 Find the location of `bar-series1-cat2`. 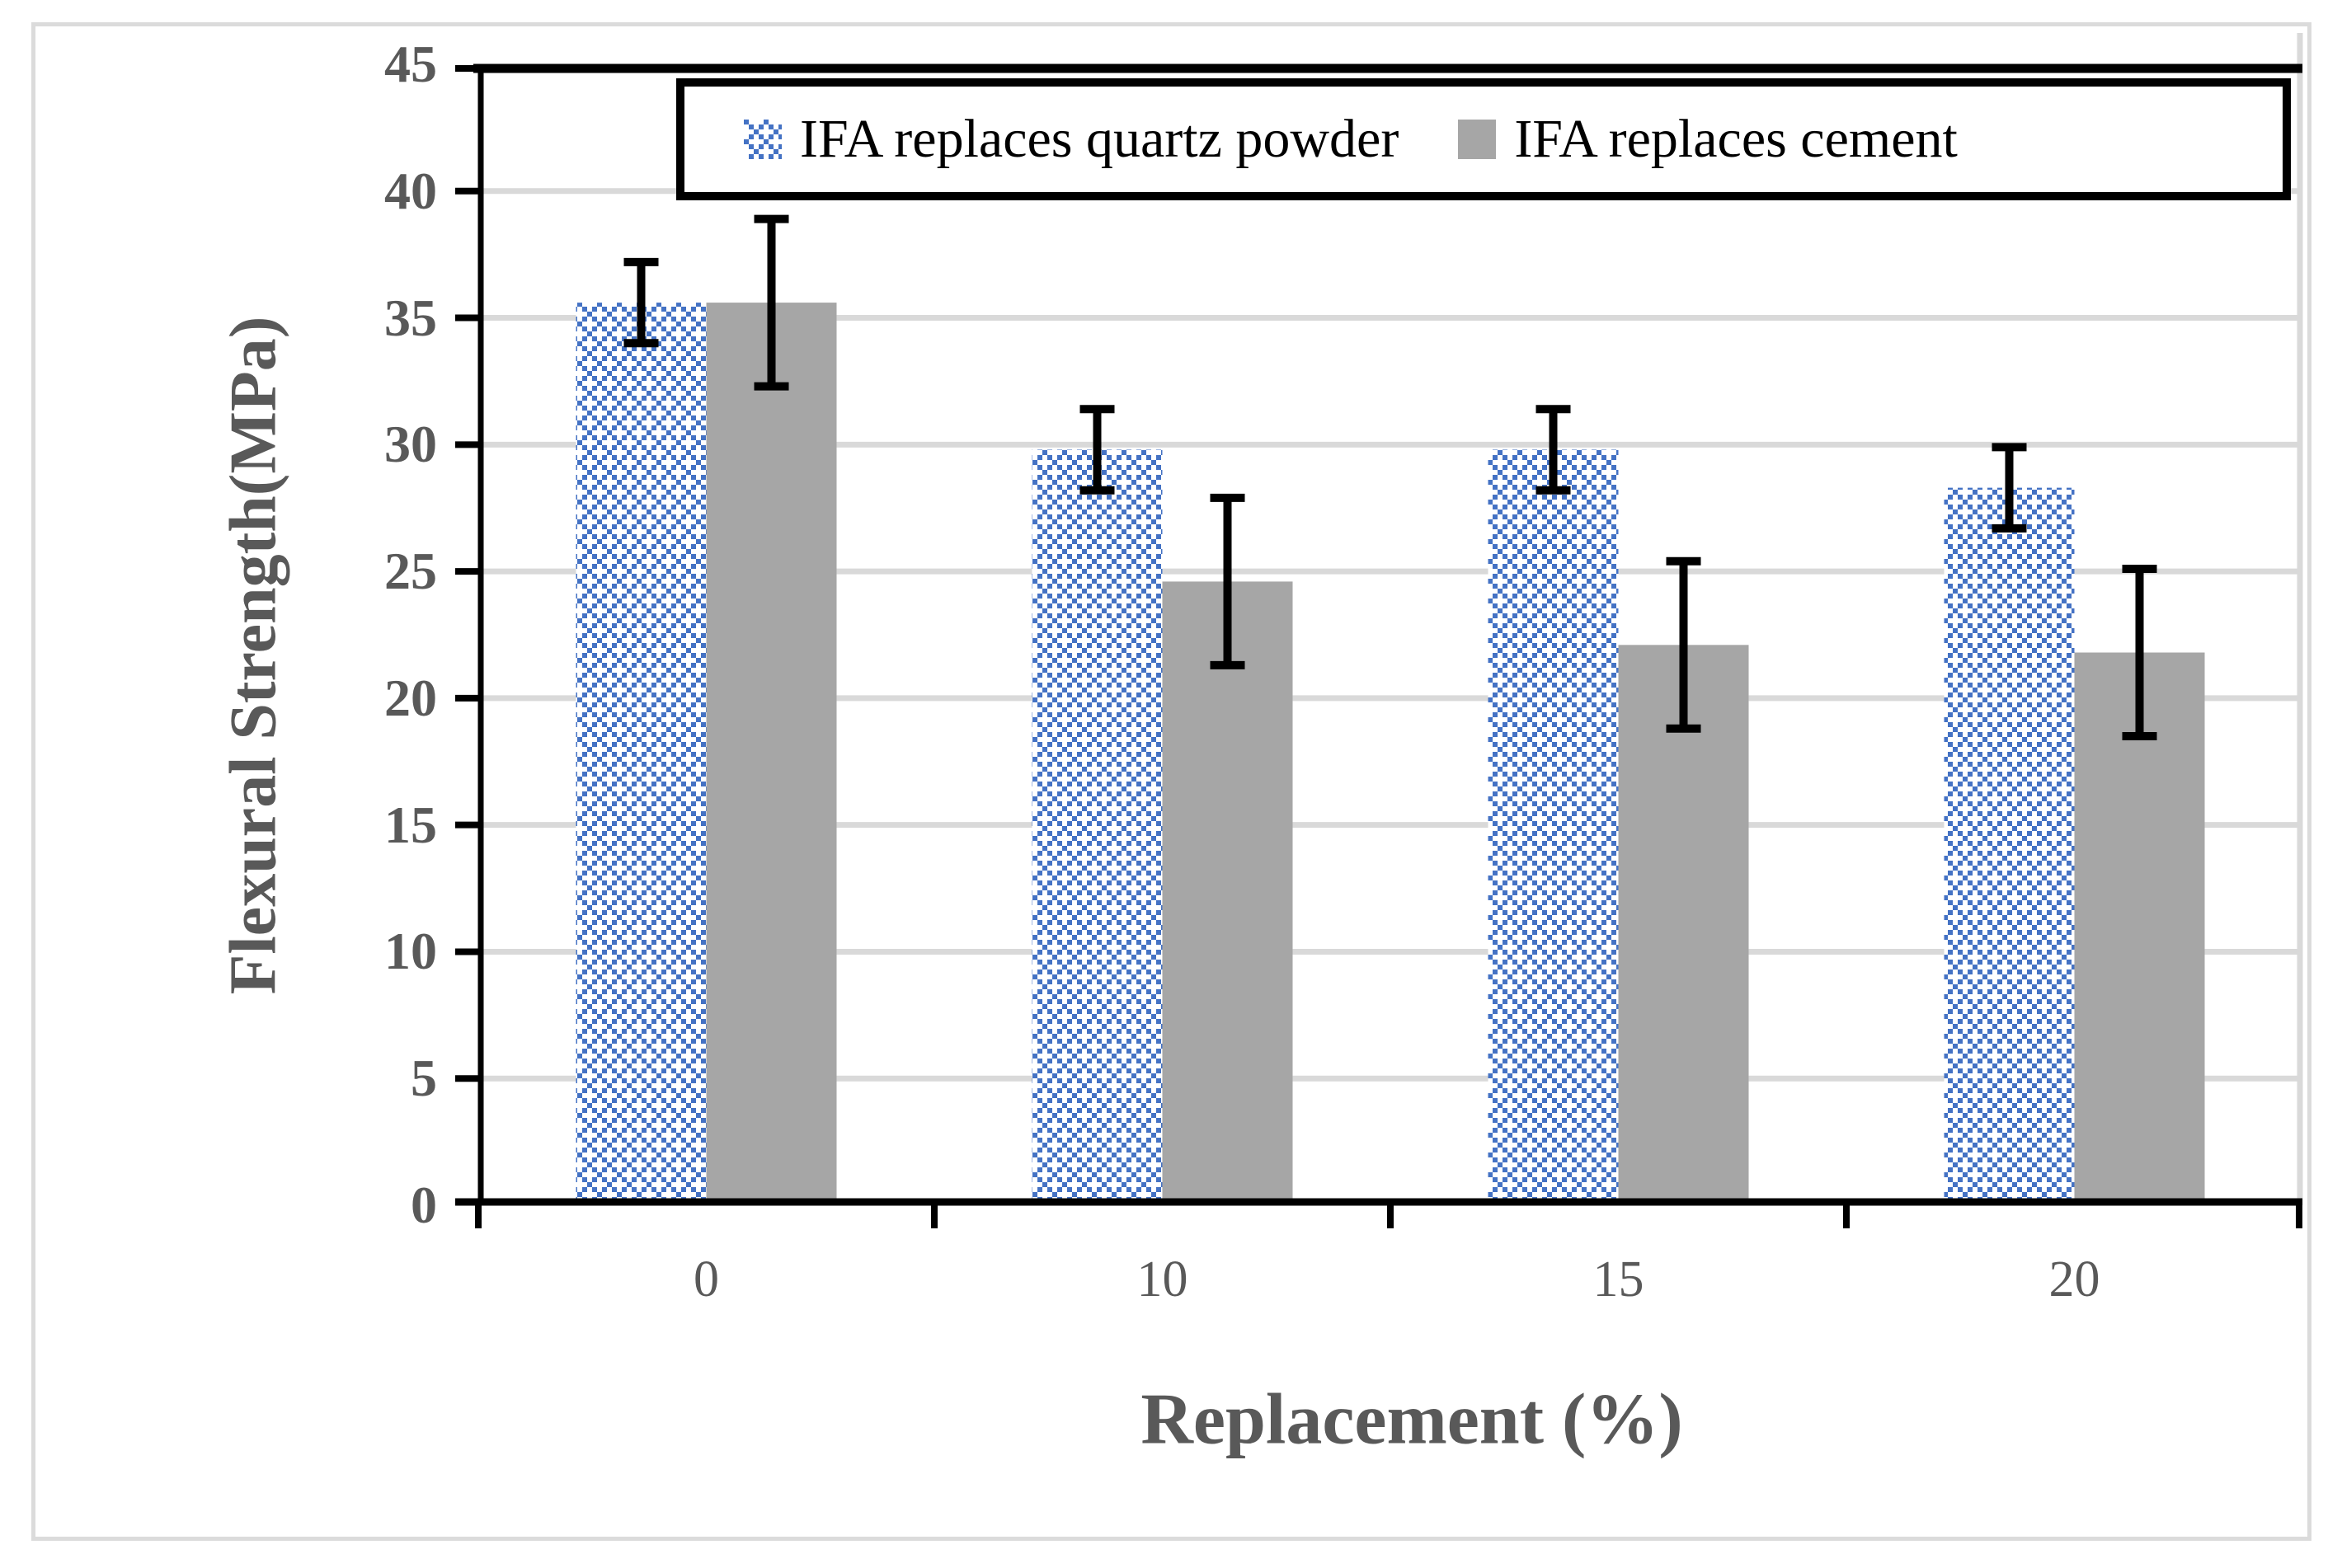

bar-series1-cat2 is located at coordinates (1683, 925).